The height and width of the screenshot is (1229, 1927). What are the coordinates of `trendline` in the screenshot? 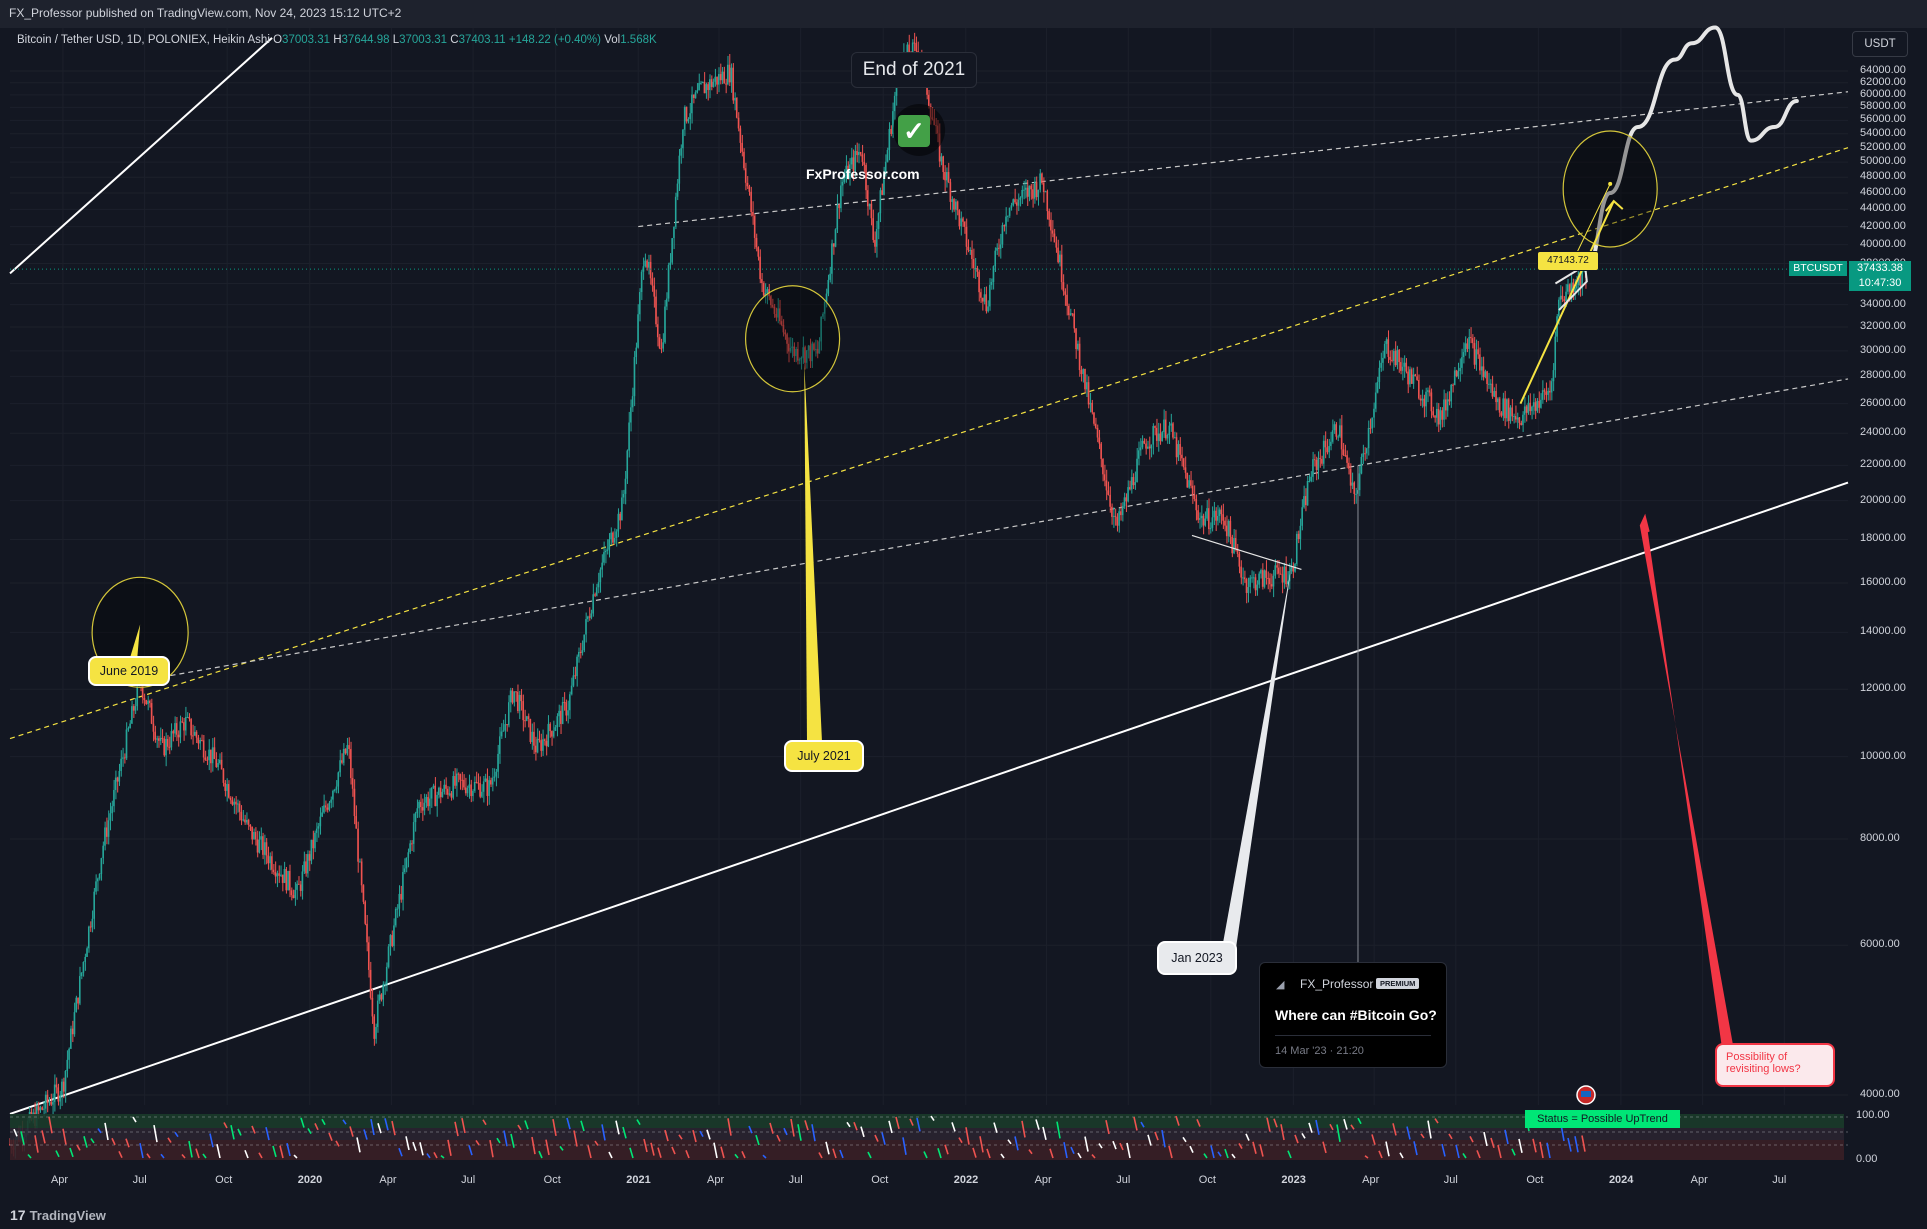 It's located at (141, 156).